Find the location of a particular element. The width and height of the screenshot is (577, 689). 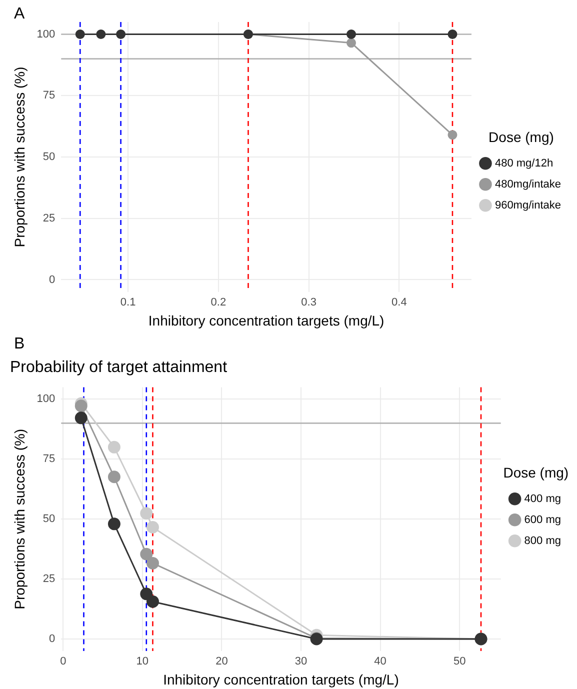

legend-label: 600 mg is located at coordinates (543, 520).